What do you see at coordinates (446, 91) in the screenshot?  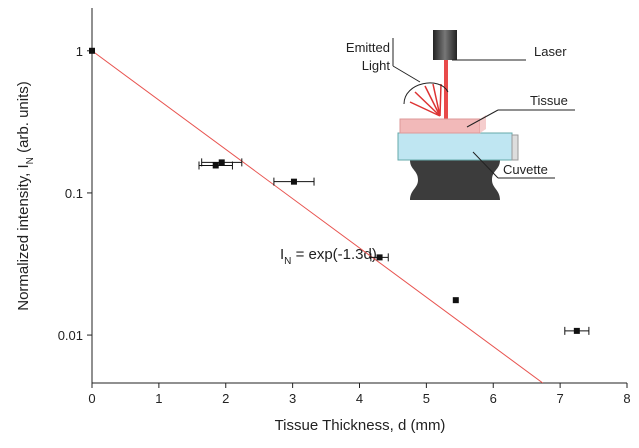 I see `beam` at bounding box center [446, 91].